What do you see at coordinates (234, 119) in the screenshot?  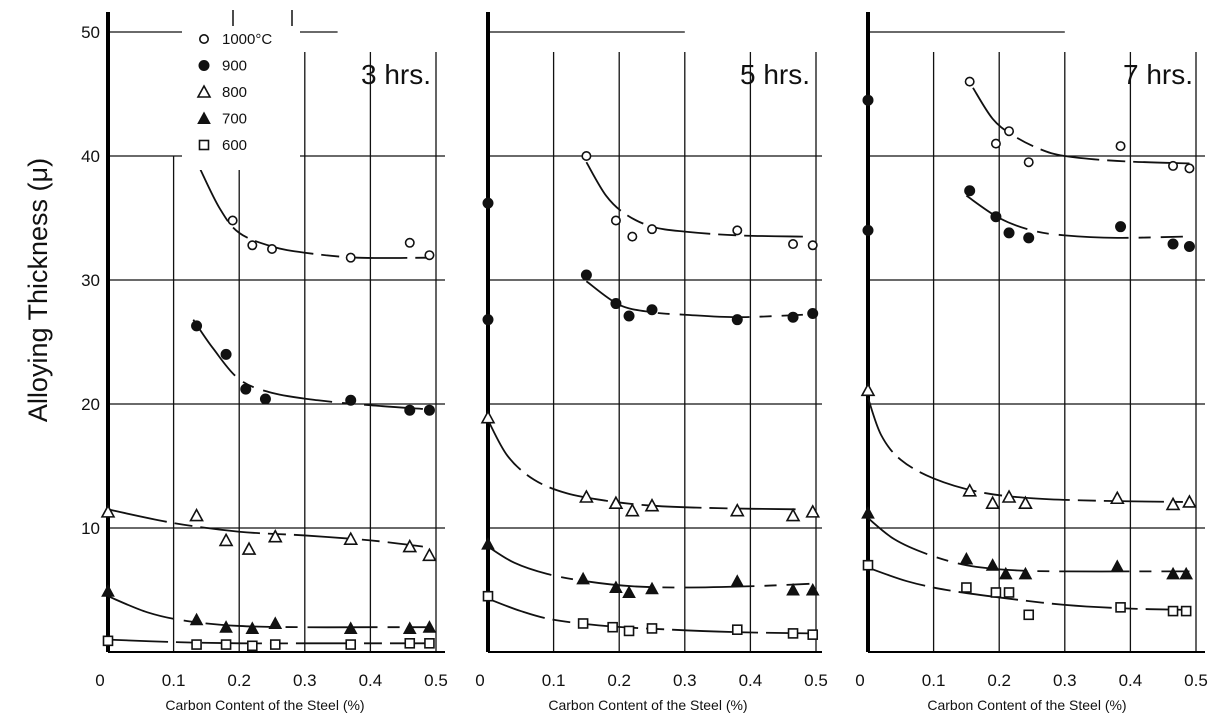 I see `legend-label: 700` at bounding box center [234, 119].